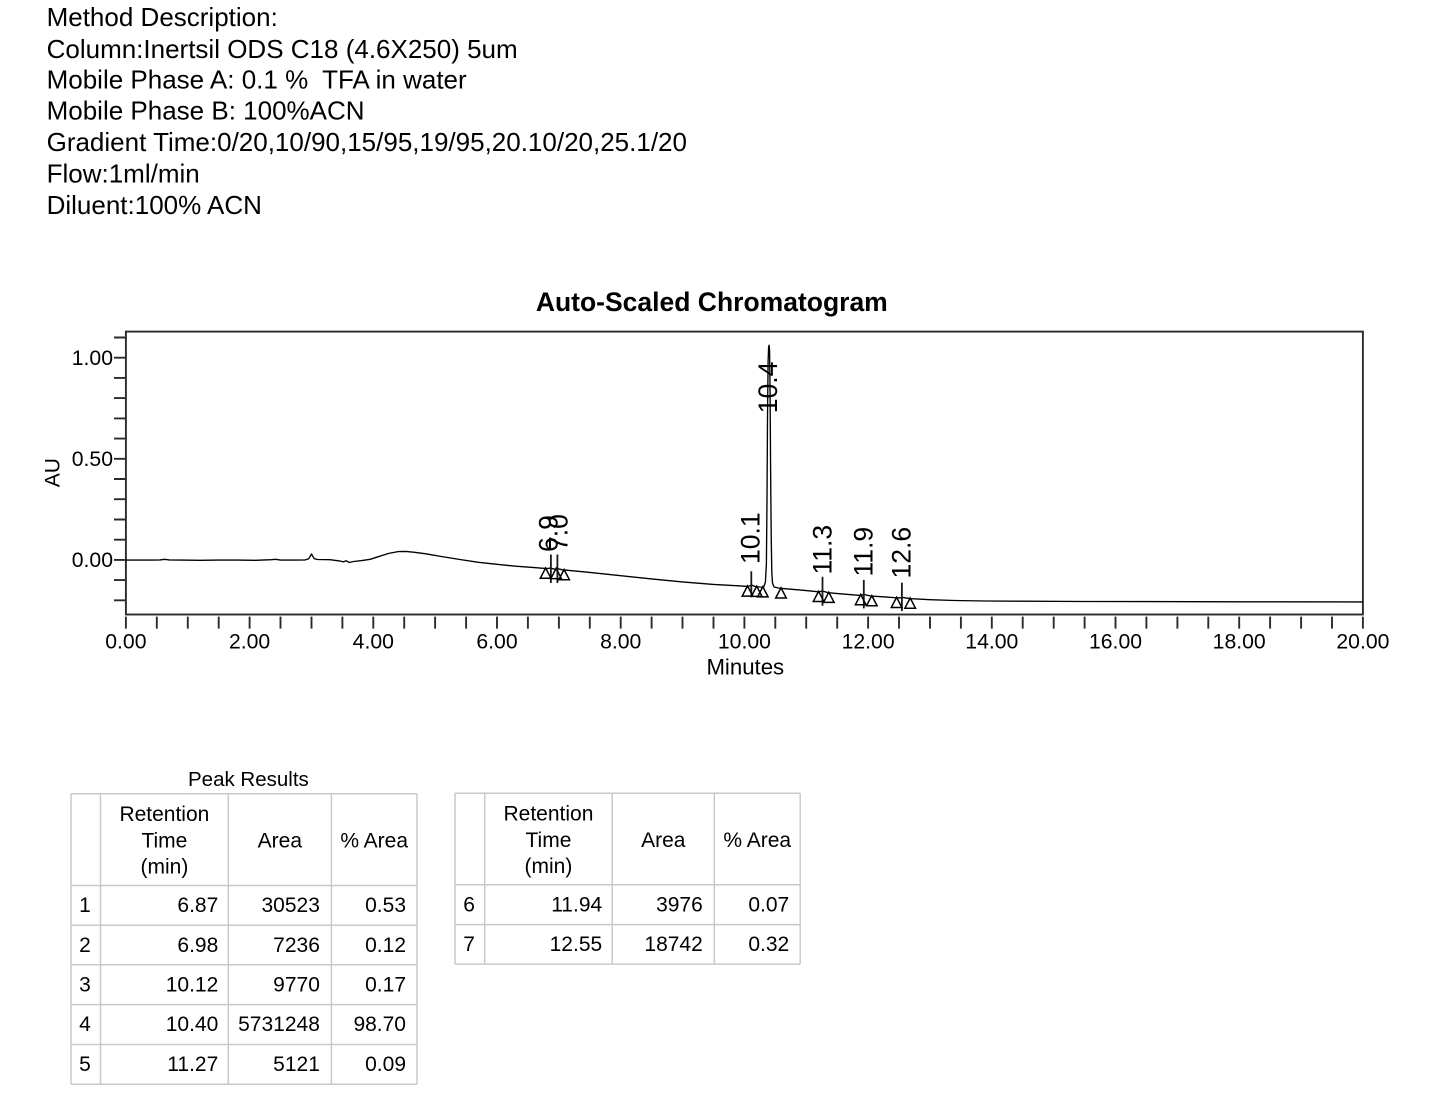  What do you see at coordinates (92, 459) in the screenshot?
I see `svg-text: 0.50` at bounding box center [92, 459].